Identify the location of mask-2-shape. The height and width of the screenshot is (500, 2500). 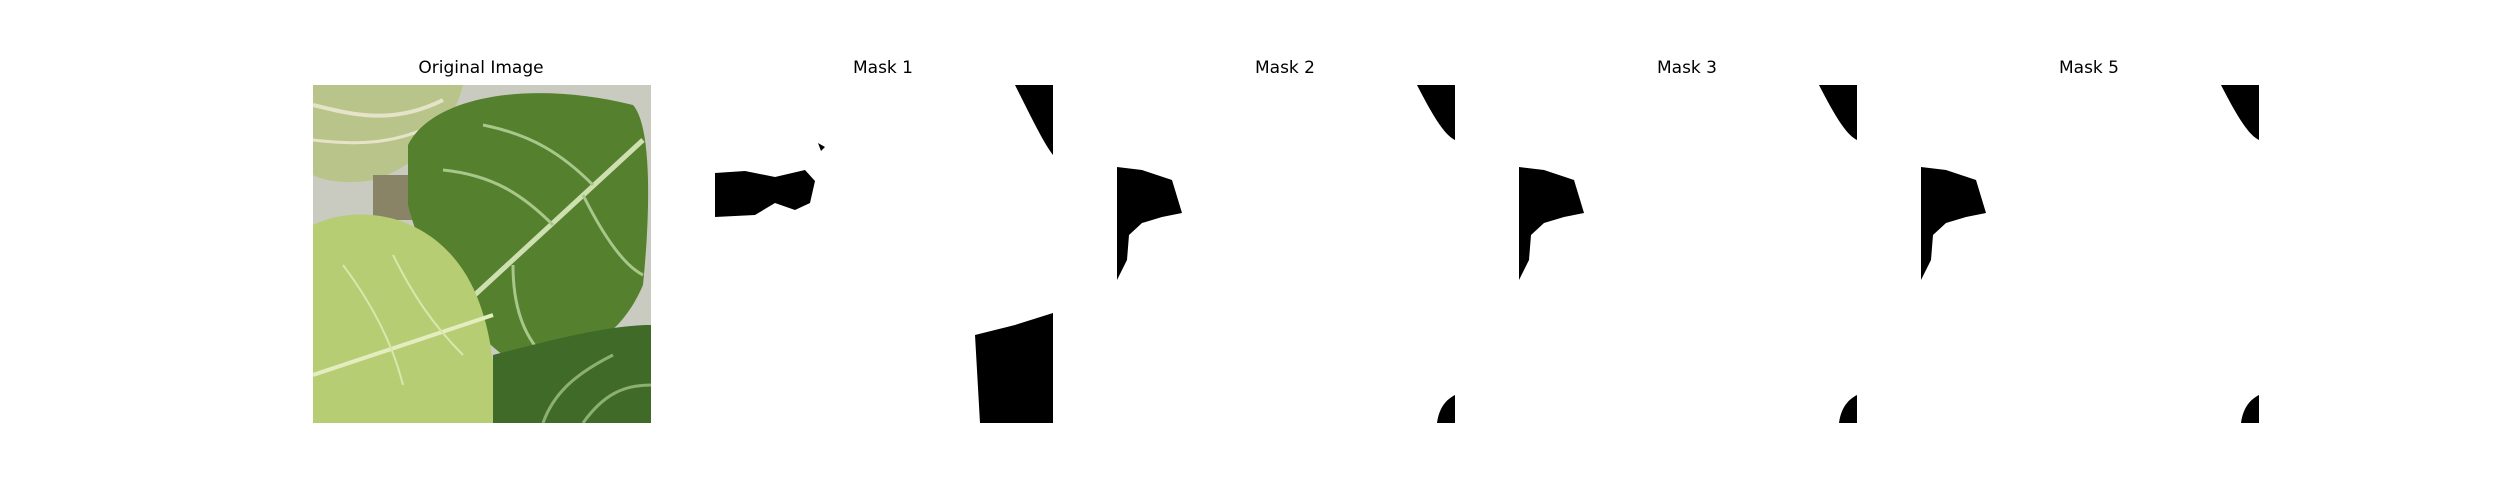
(1286, 254).